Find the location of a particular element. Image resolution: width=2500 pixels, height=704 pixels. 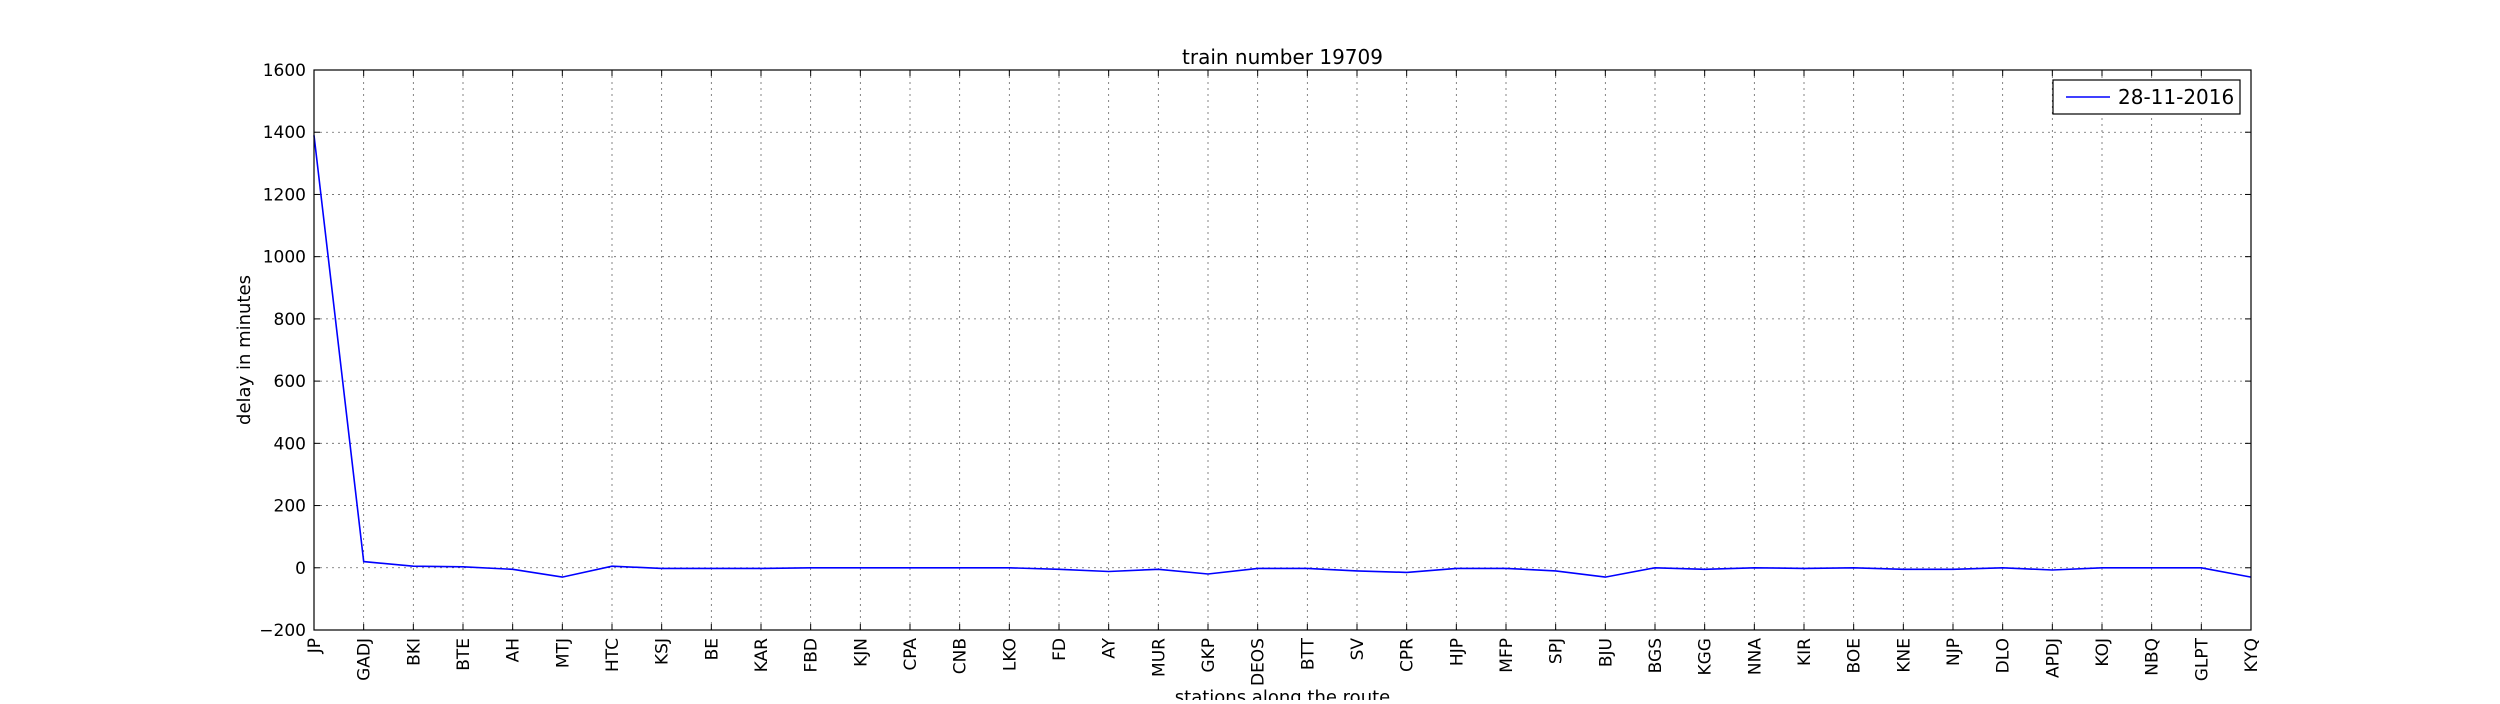

y-tick-label: −200 is located at coordinates (282, 631).